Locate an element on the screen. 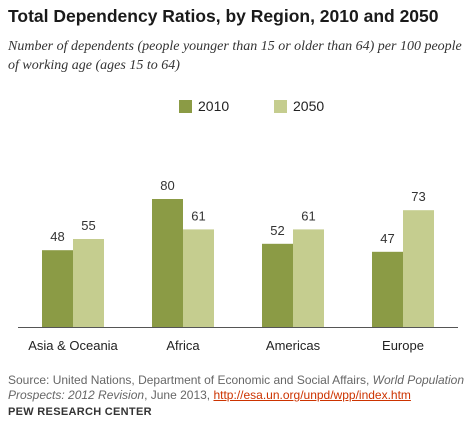 The height and width of the screenshot is (439, 476). legend-swatch-2050 is located at coordinates (280, 106).